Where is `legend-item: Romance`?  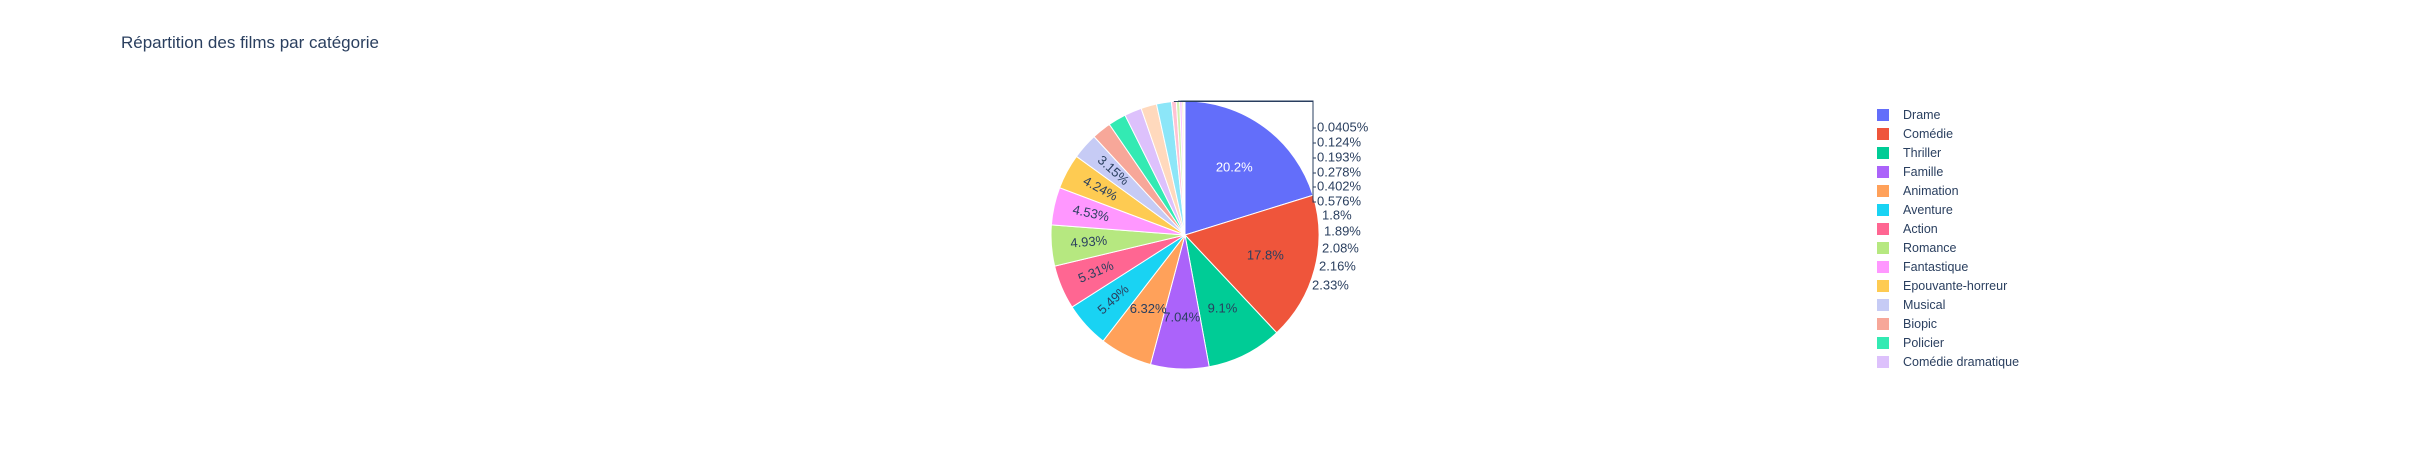 legend-item: Romance is located at coordinates (1948, 247).